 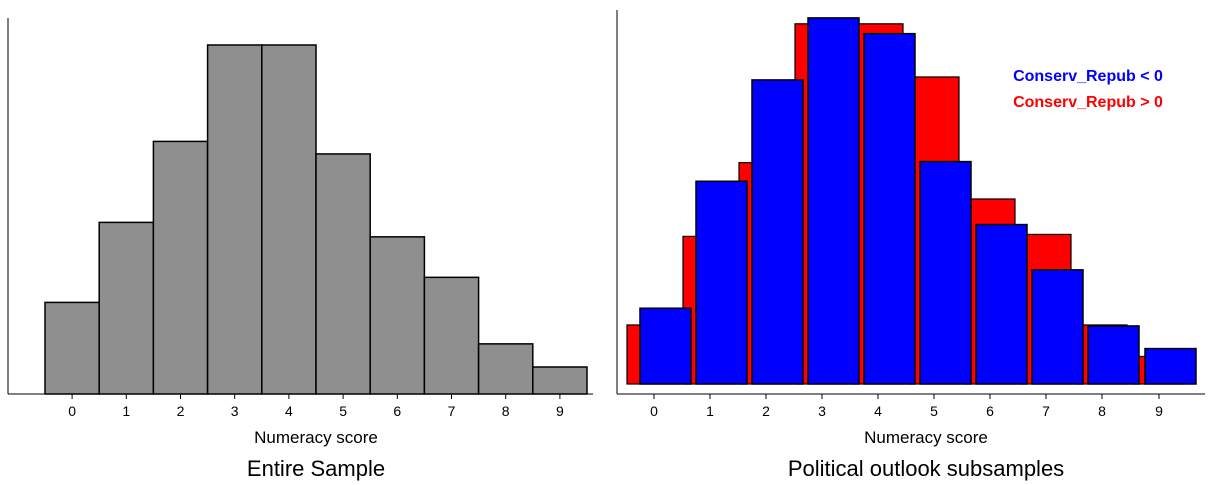 What do you see at coordinates (316, 437) in the screenshot?
I see `left-x-axis-label: Numeracy score` at bounding box center [316, 437].